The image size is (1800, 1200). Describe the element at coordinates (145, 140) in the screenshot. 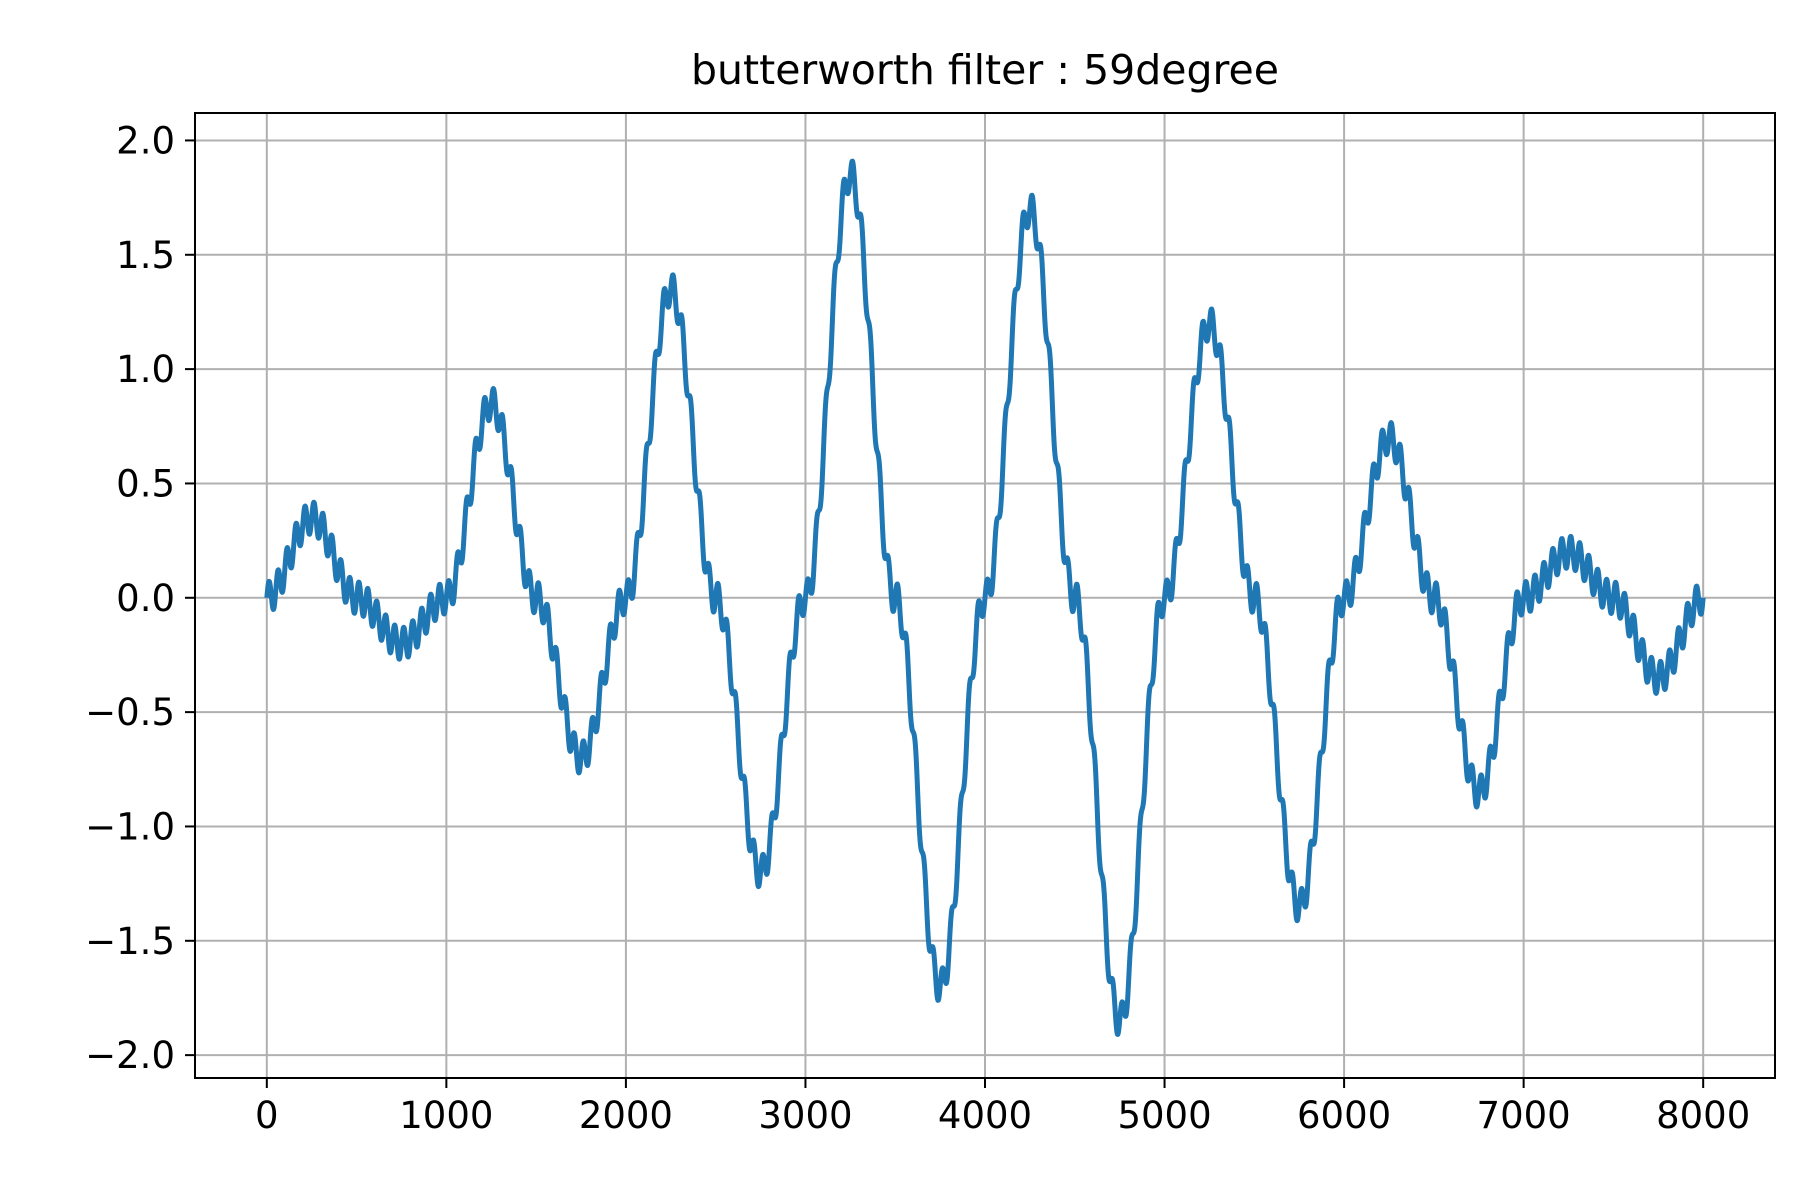

I see `y-tick-label: 2.0` at that location.